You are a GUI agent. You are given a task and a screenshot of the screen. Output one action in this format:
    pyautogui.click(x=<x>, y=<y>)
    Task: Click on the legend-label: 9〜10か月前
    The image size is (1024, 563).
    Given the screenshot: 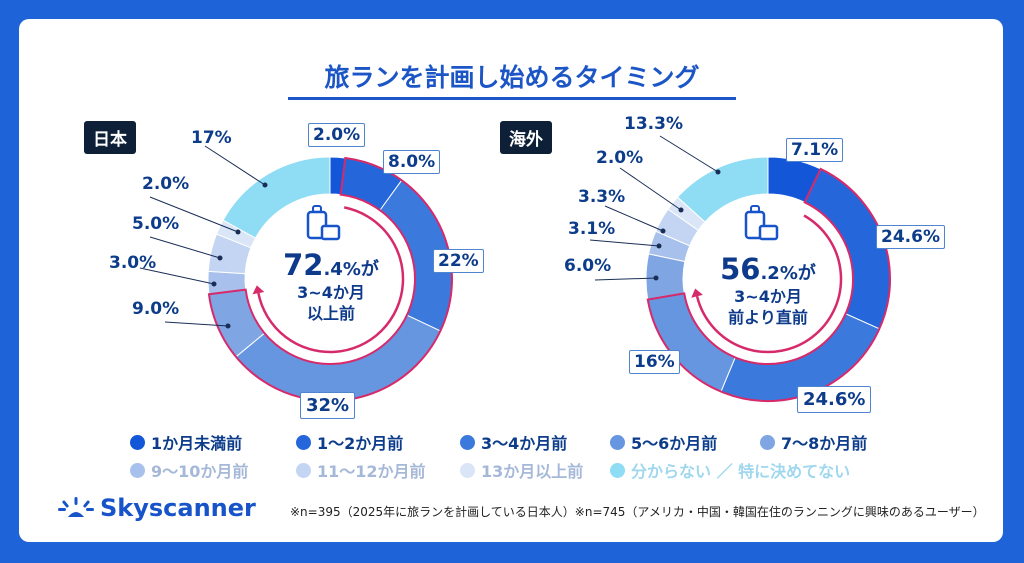 What is the action you would take?
    pyautogui.click(x=200, y=471)
    